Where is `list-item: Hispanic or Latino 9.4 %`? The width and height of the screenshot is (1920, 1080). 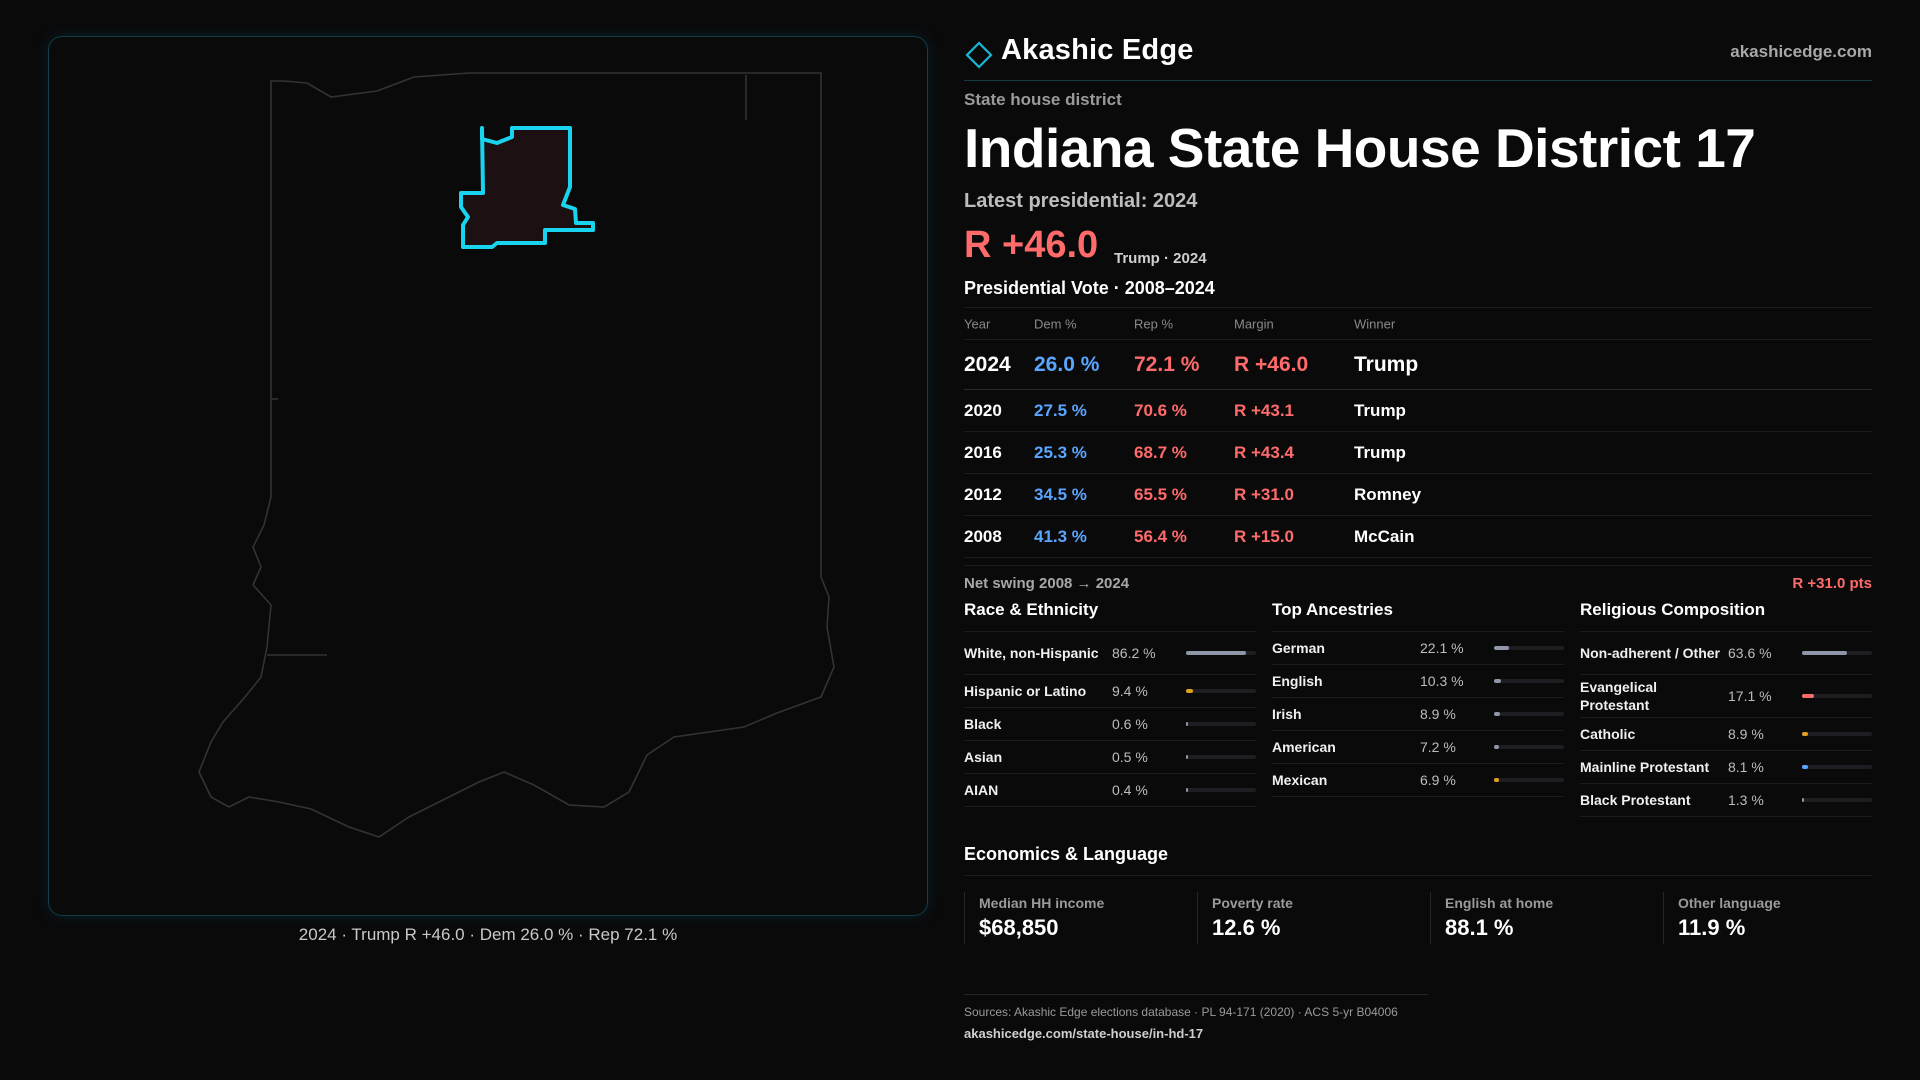 list-item: Hispanic or Latino 9.4 % is located at coordinates (1110, 691).